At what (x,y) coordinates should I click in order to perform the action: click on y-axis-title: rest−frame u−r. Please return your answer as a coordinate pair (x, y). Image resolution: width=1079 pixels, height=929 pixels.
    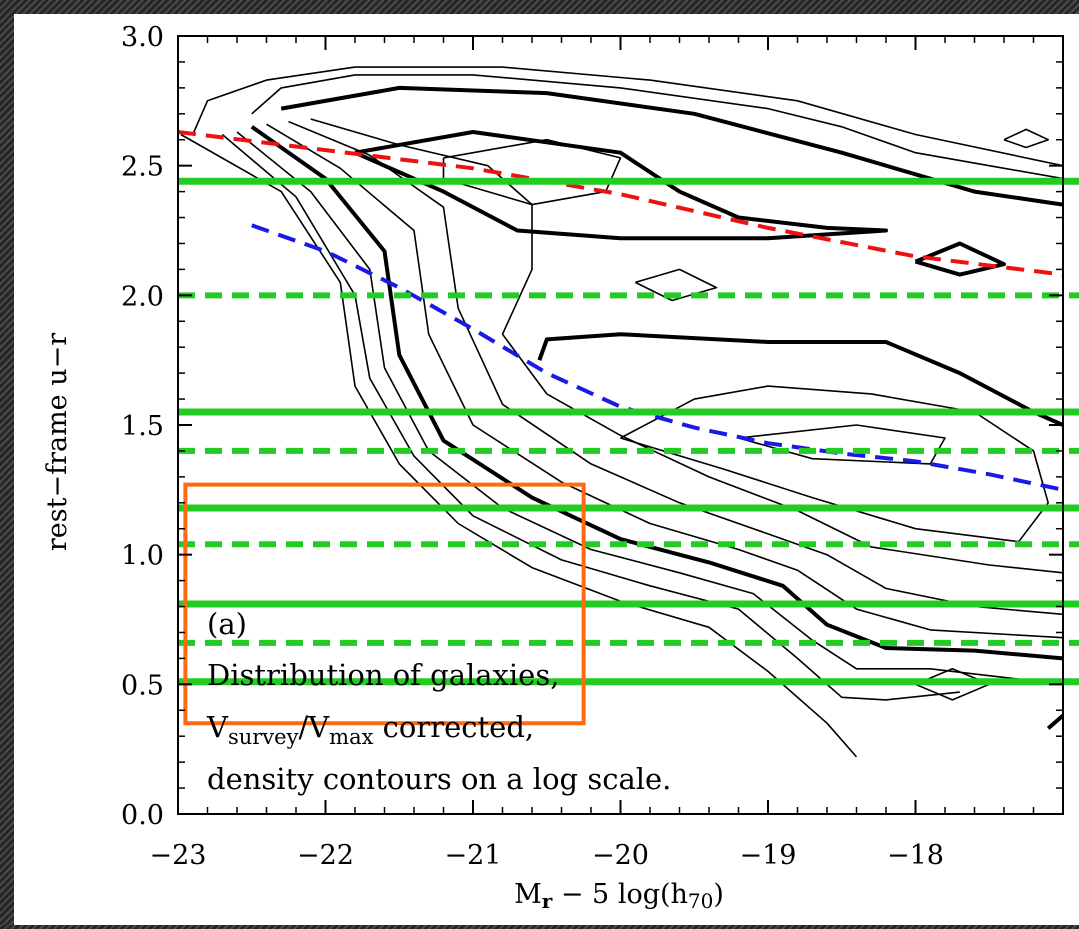
    Looking at the image, I should click on (57, 442).